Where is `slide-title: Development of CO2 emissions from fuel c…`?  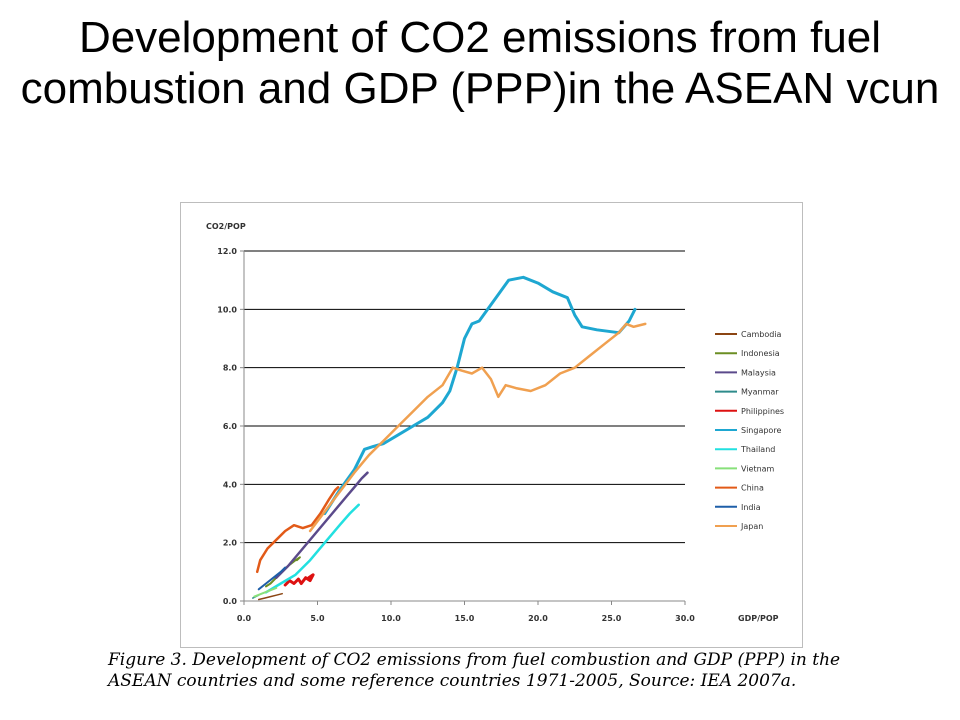
slide-title: Development of CO2 emissions from fuel c… is located at coordinates (480, 63).